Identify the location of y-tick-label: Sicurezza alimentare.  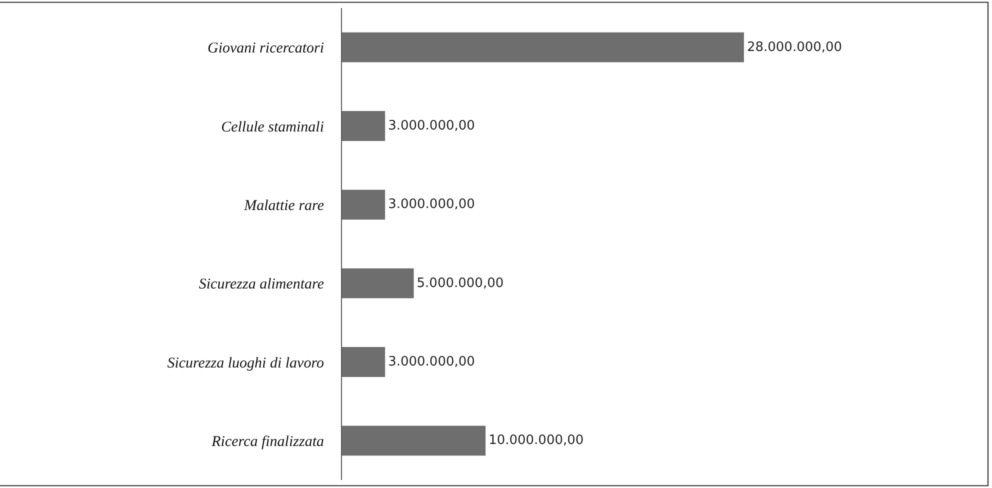
(261, 284).